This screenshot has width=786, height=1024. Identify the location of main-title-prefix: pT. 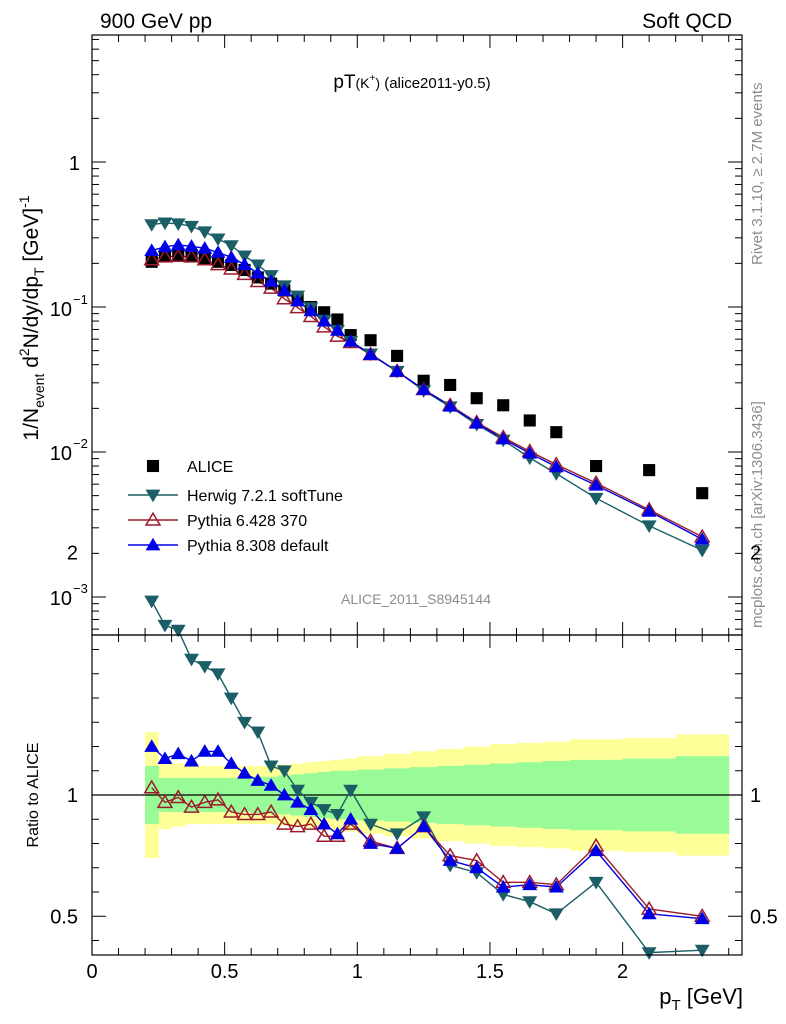
(344, 82).